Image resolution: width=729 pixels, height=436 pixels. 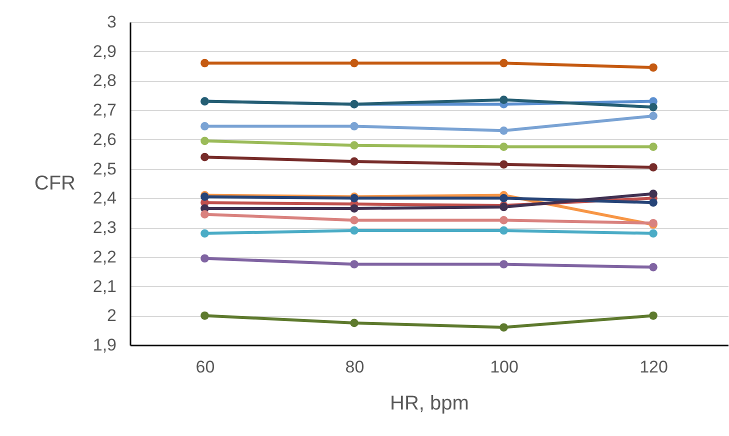 What do you see at coordinates (205, 367) in the screenshot?
I see `x-tick-label: 60` at bounding box center [205, 367].